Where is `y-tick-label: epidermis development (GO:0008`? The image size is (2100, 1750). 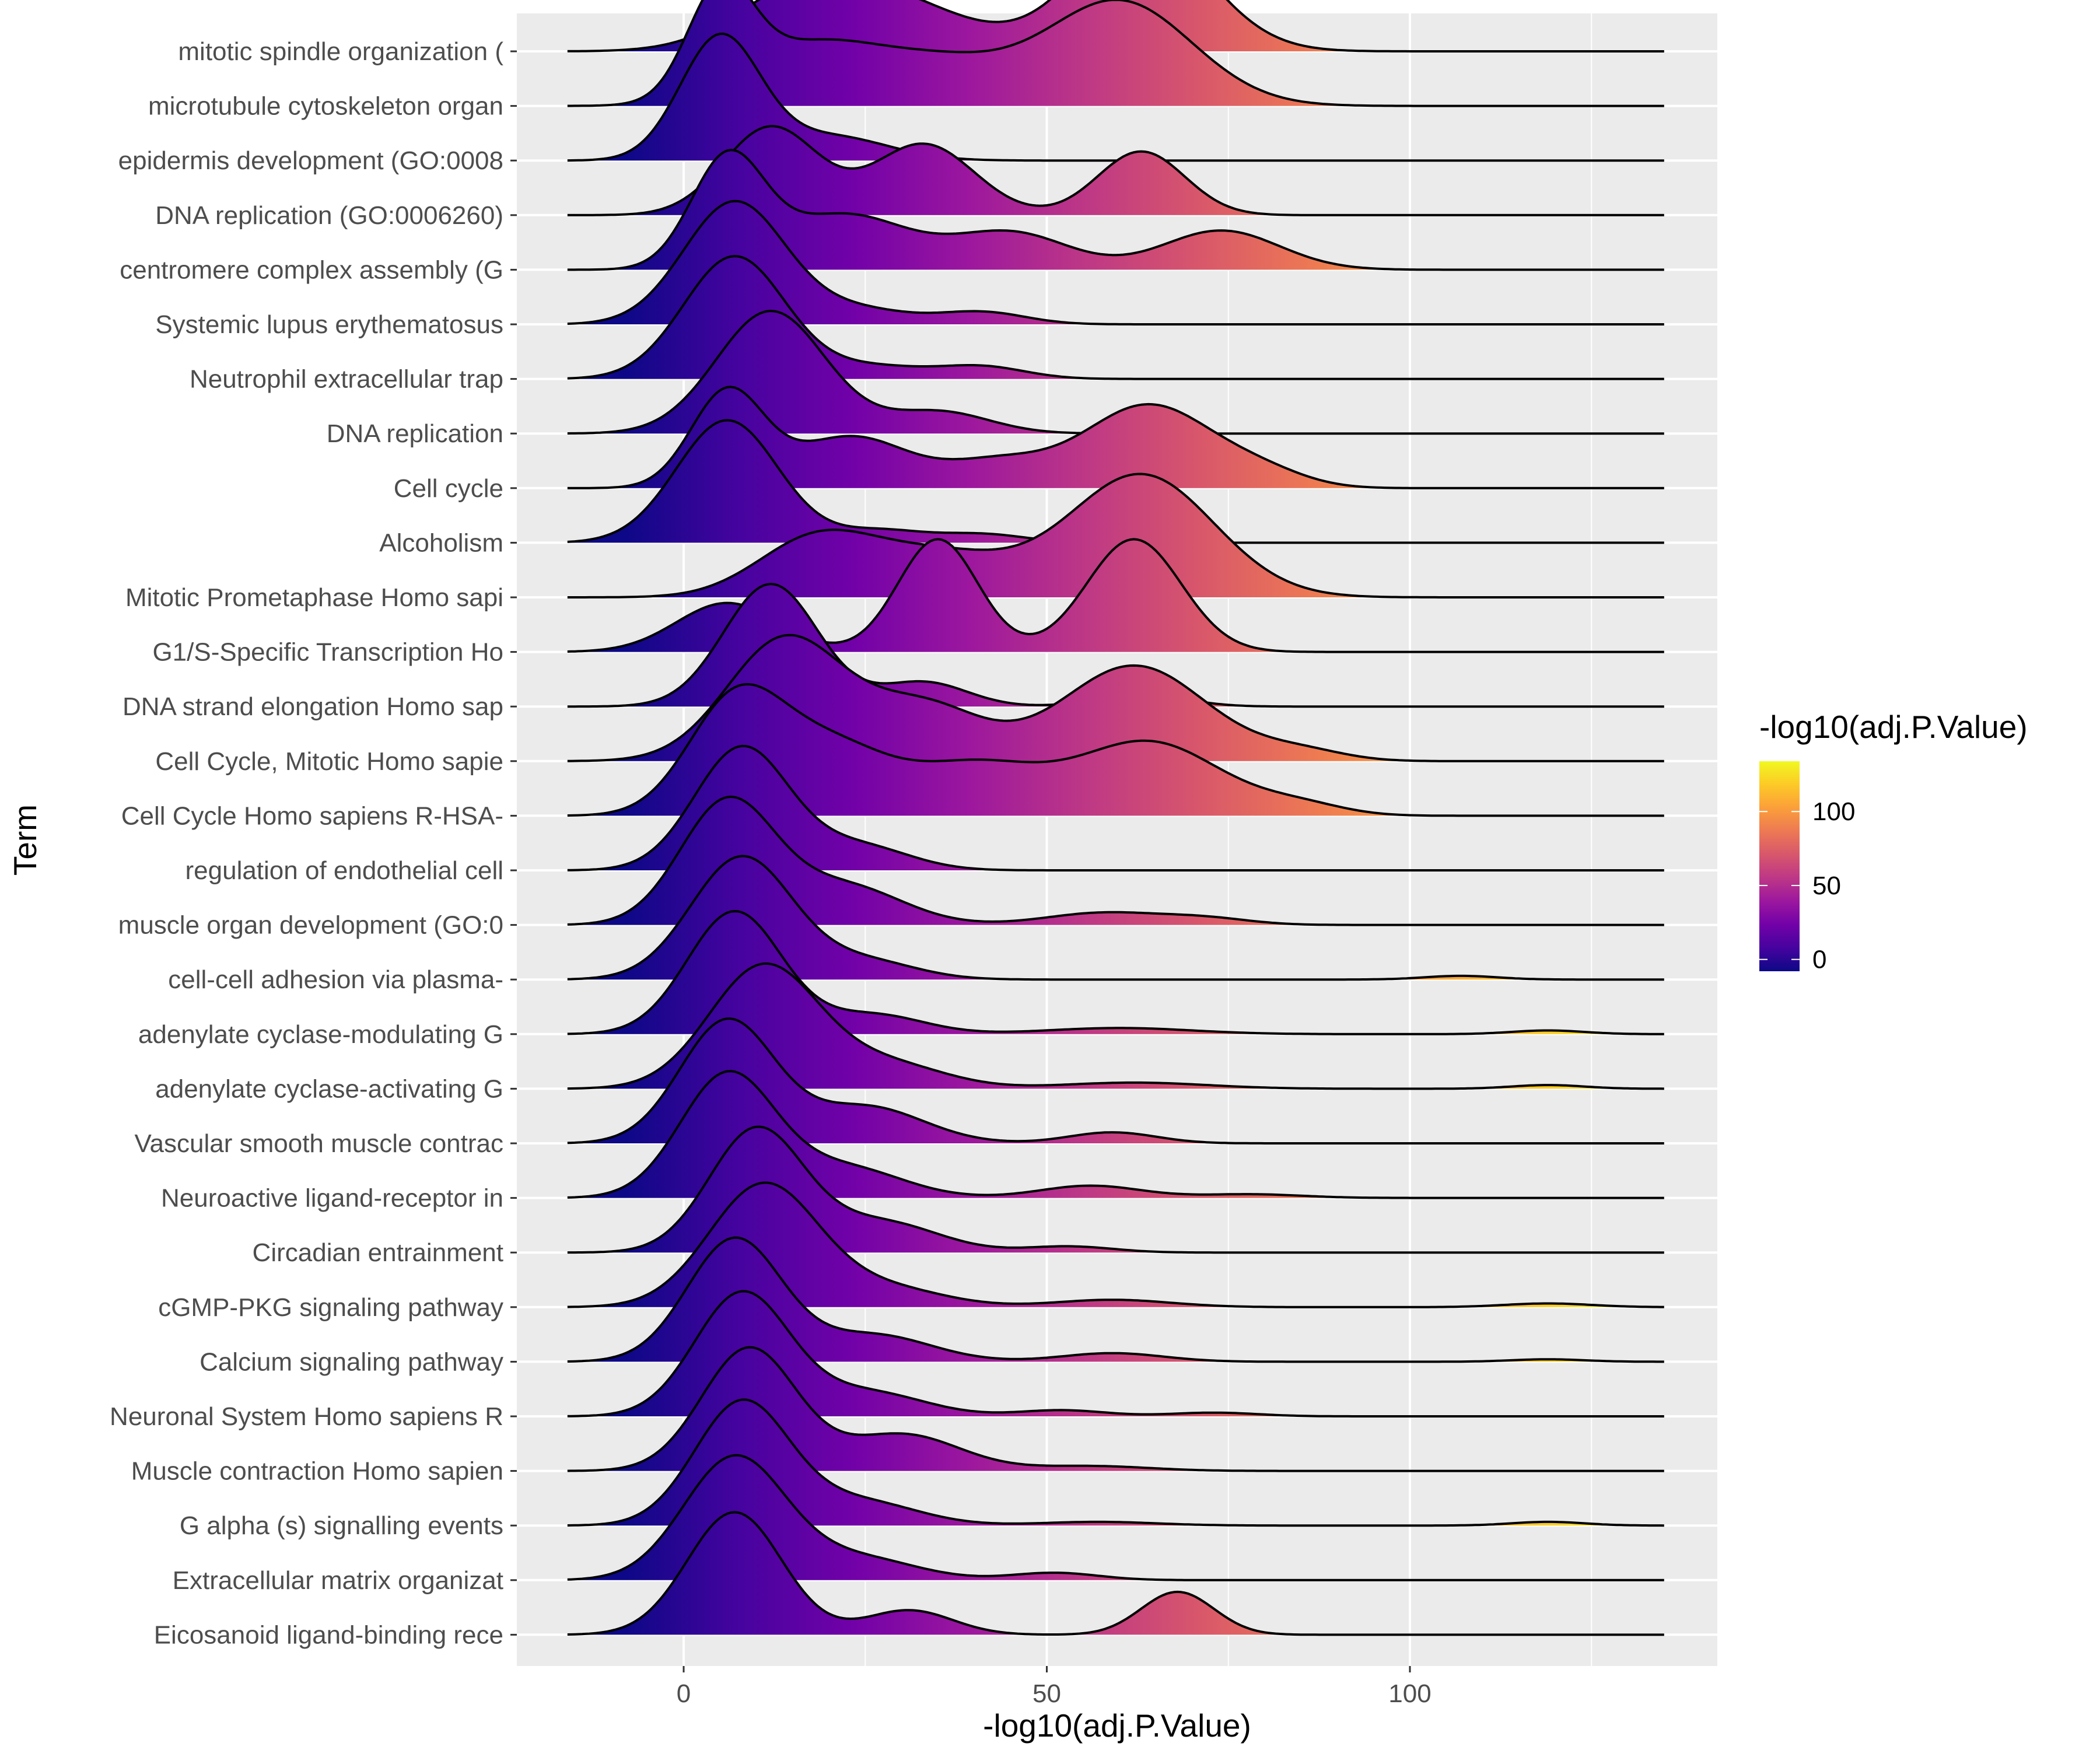
y-tick-label: epidermis development (GO:0008 is located at coordinates (310, 160).